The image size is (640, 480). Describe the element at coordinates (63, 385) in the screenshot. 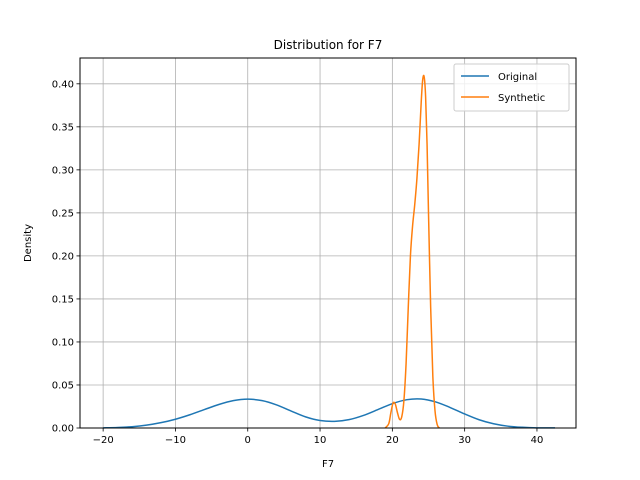

I see `y-tick-label: 0.05` at that location.